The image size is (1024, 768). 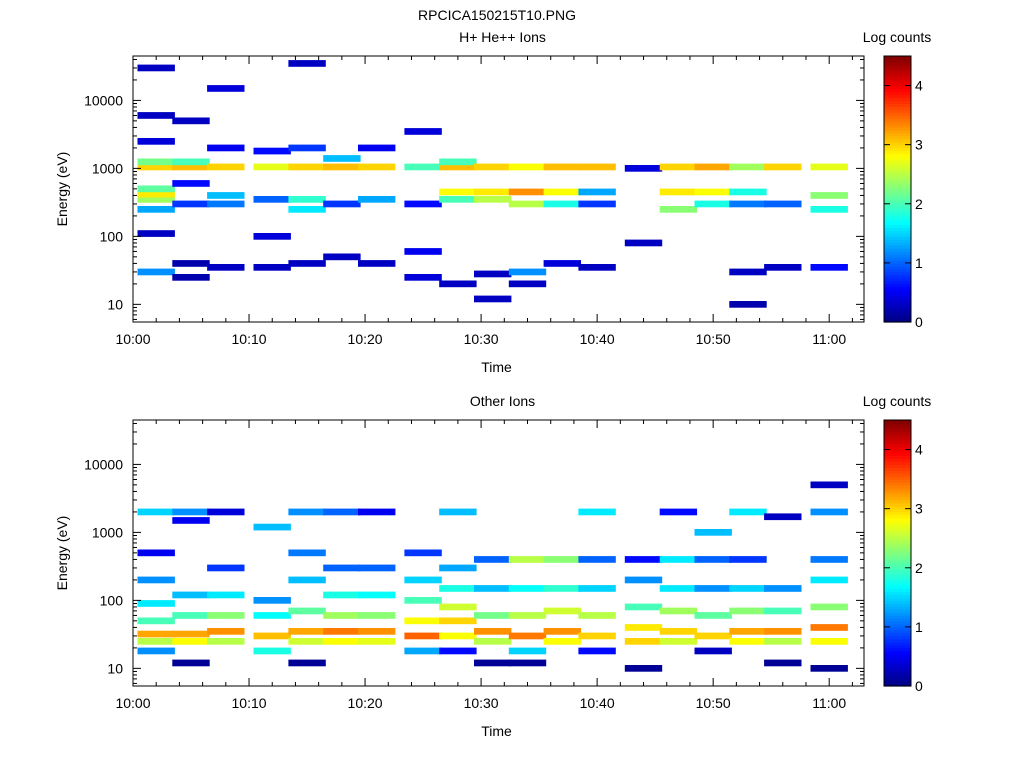 I want to click on x-tick-label: 10:50, so click(x=713, y=703).